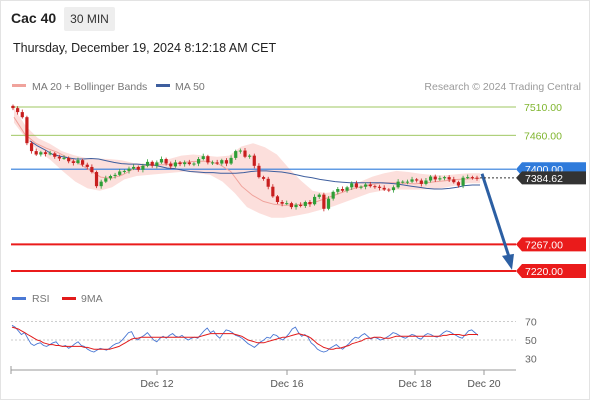 This screenshot has width=590, height=400. Describe the element at coordinates (263, 378) in the screenshot. I see `x-axis: Dec 12 Dec 16 Dec 18 Dec 20` at that location.